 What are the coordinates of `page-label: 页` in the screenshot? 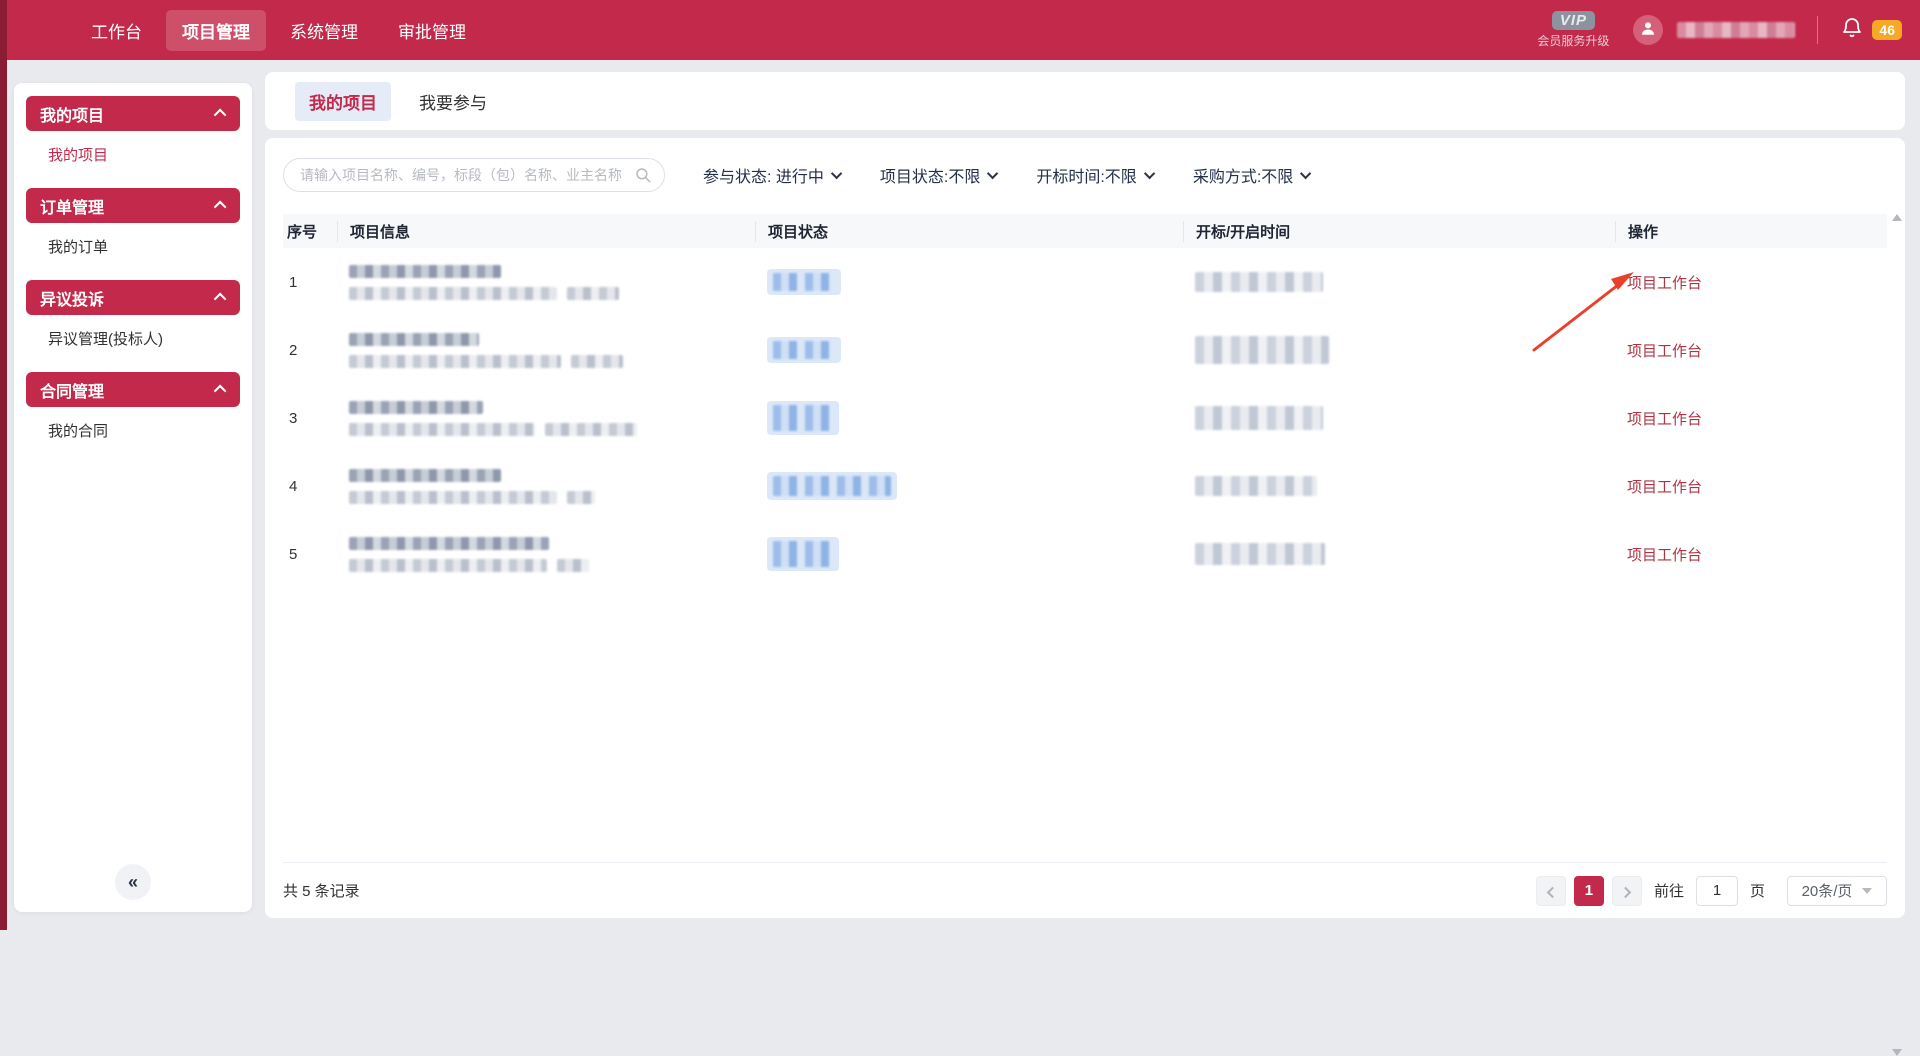 It's located at (1757, 891).